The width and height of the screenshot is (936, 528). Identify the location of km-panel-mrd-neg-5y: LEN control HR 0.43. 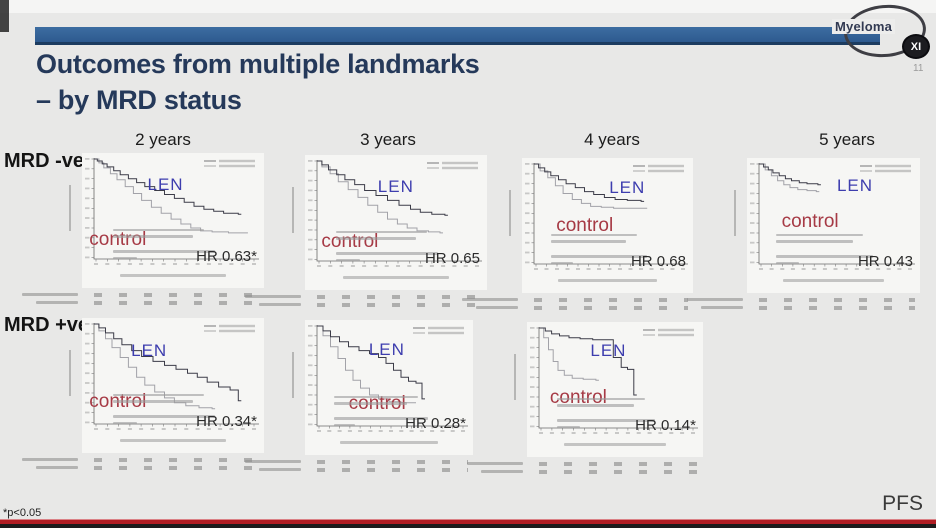
(803, 234).